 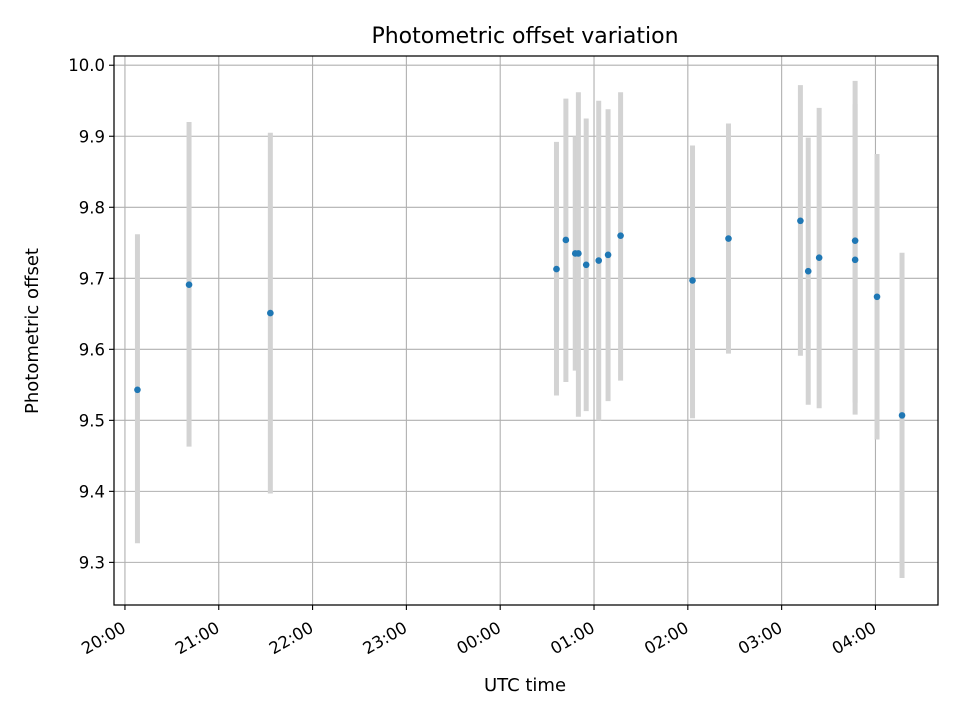 What do you see at coordinates (92, 207) in the screenshot?
I see `y-tick-label: 9.8` at bounding box center [92, 207].